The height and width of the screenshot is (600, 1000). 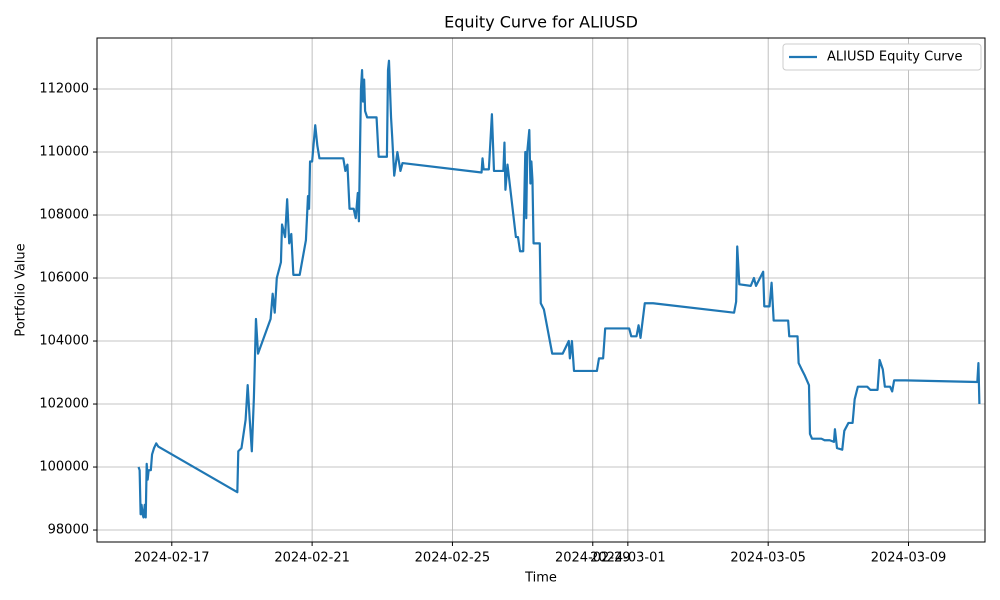 I want to click on y-tick-label: 102000, so click(x=64, y=404).